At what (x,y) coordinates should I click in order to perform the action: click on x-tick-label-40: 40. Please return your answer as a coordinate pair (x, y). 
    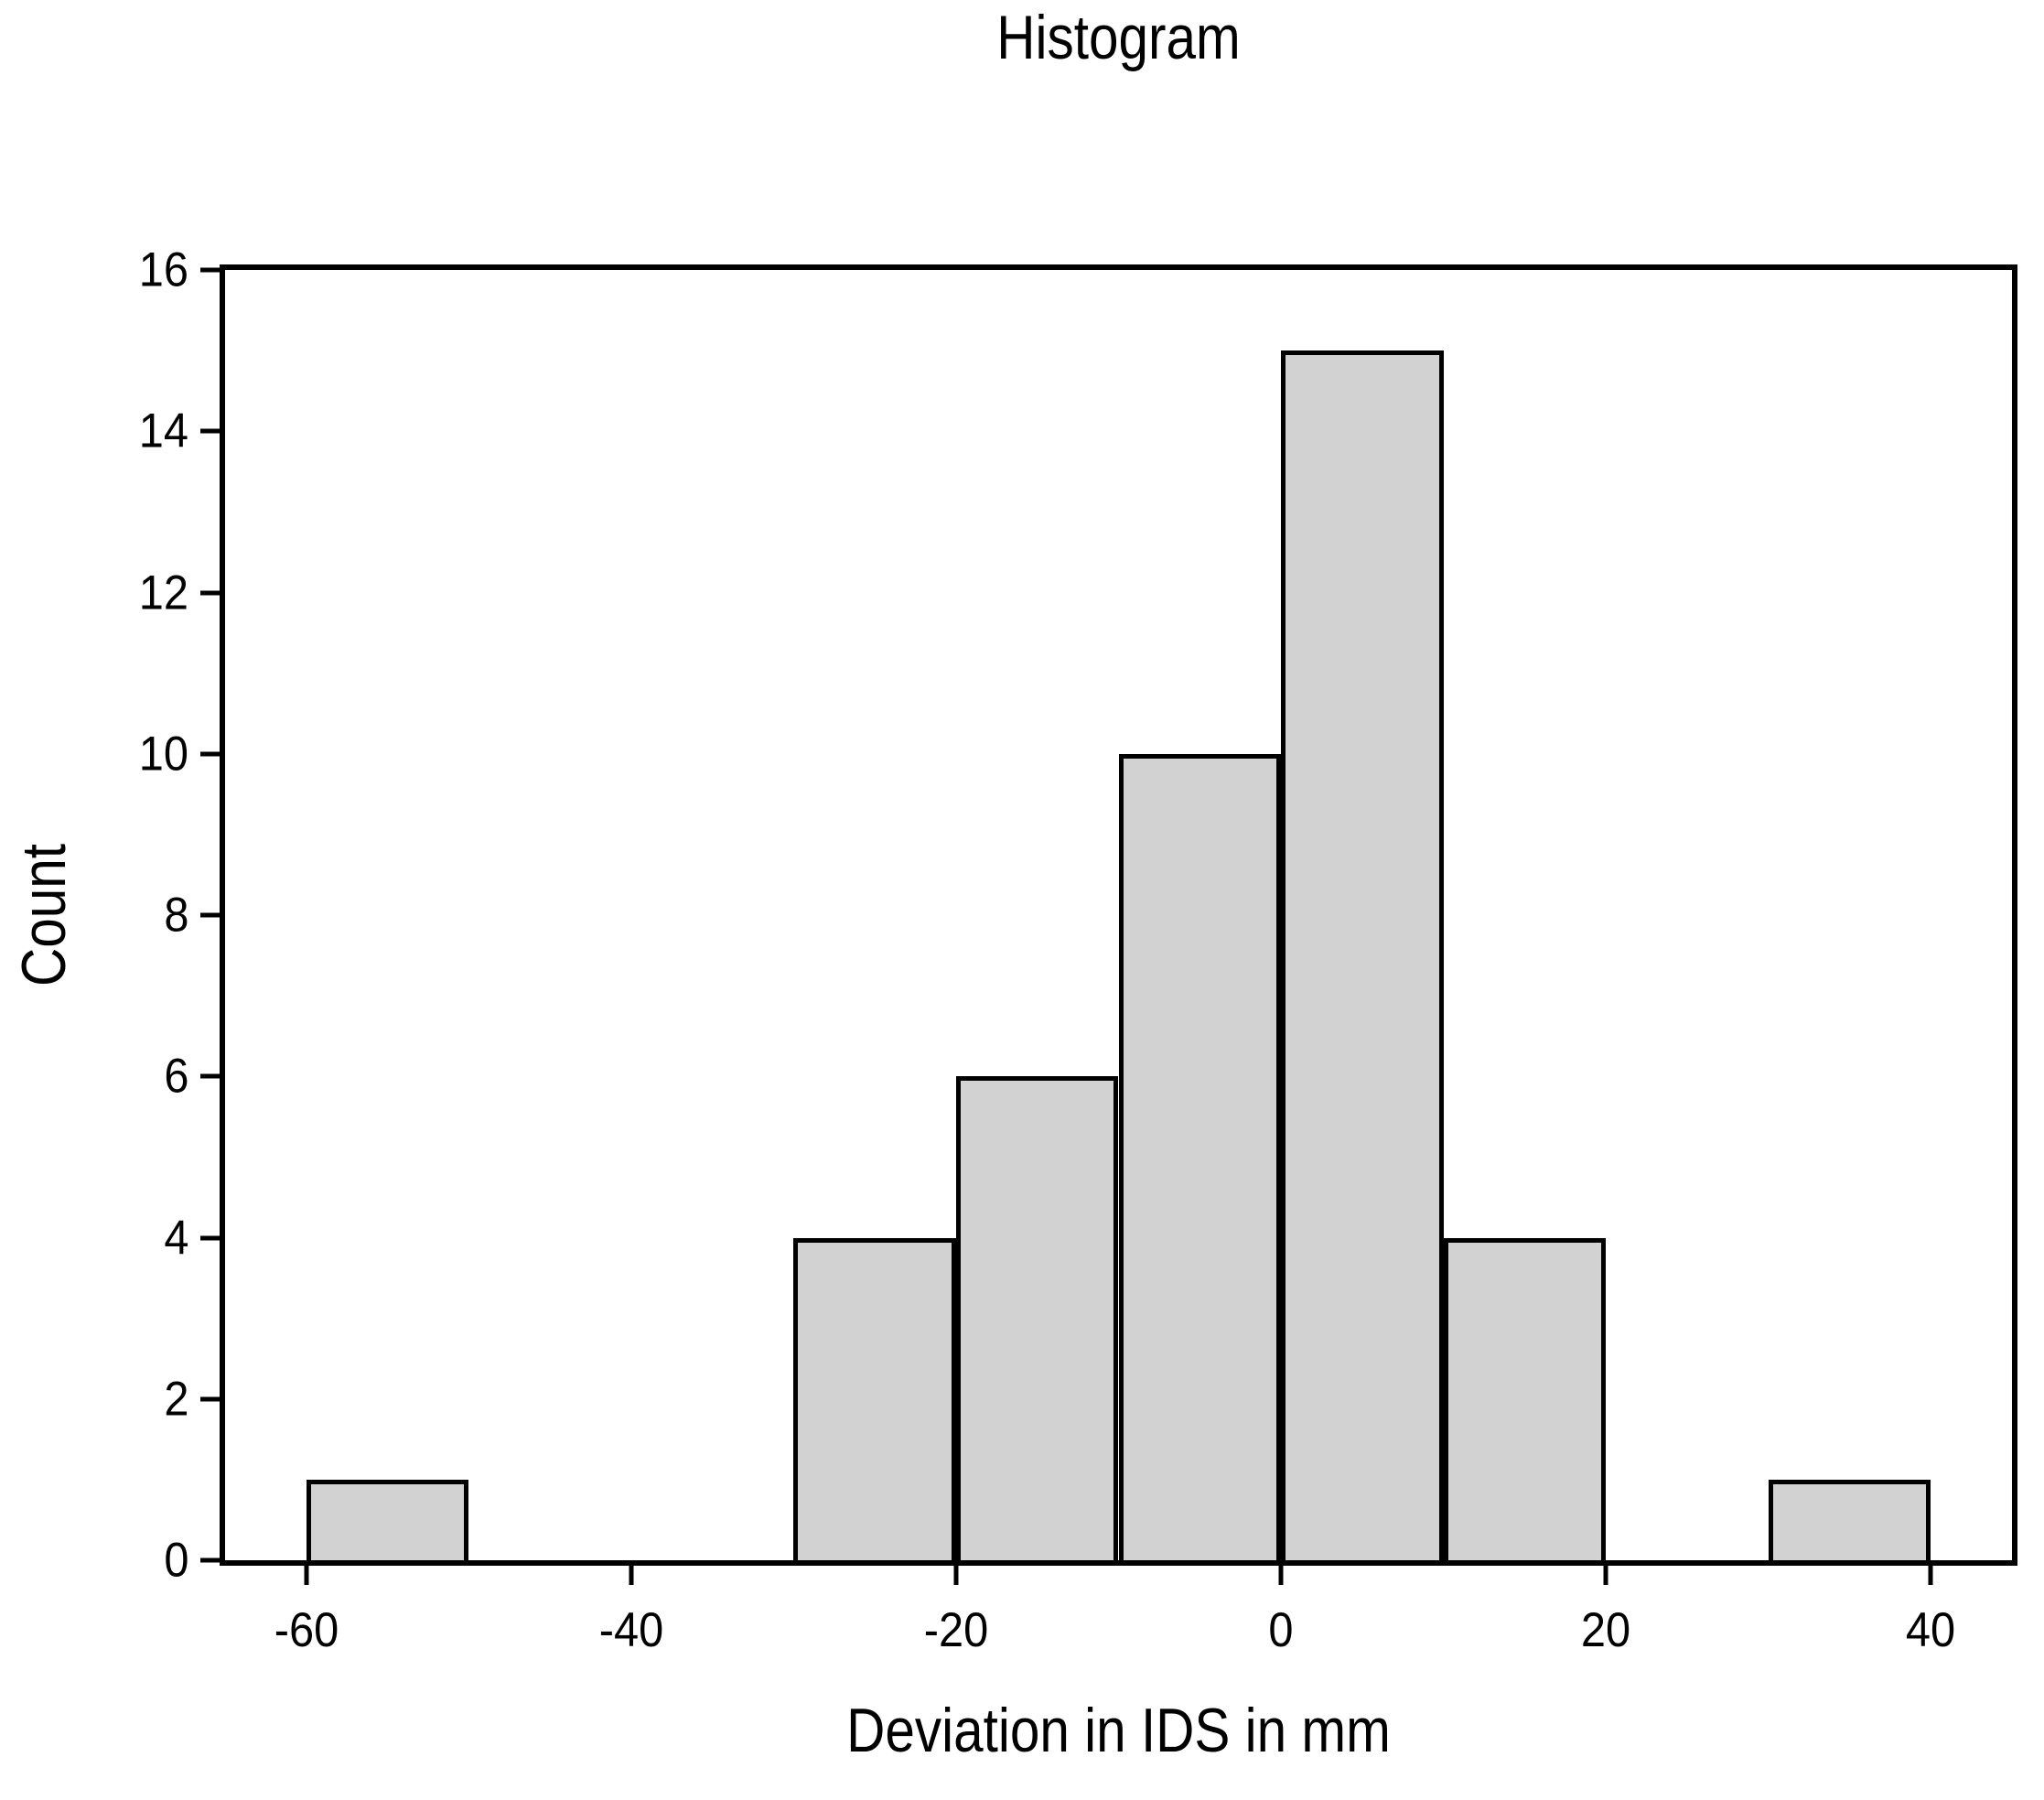
    Looking at the image, I should click on (1931, 1630).